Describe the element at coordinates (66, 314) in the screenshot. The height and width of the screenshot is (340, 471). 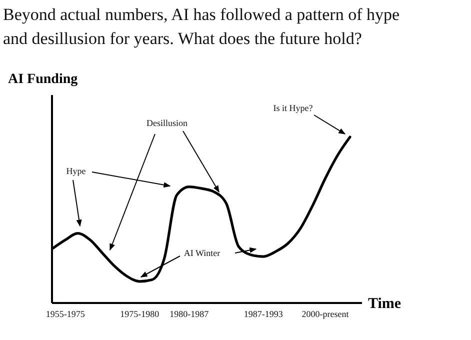
I see `x-tick-label: 1955-1975` at that location.